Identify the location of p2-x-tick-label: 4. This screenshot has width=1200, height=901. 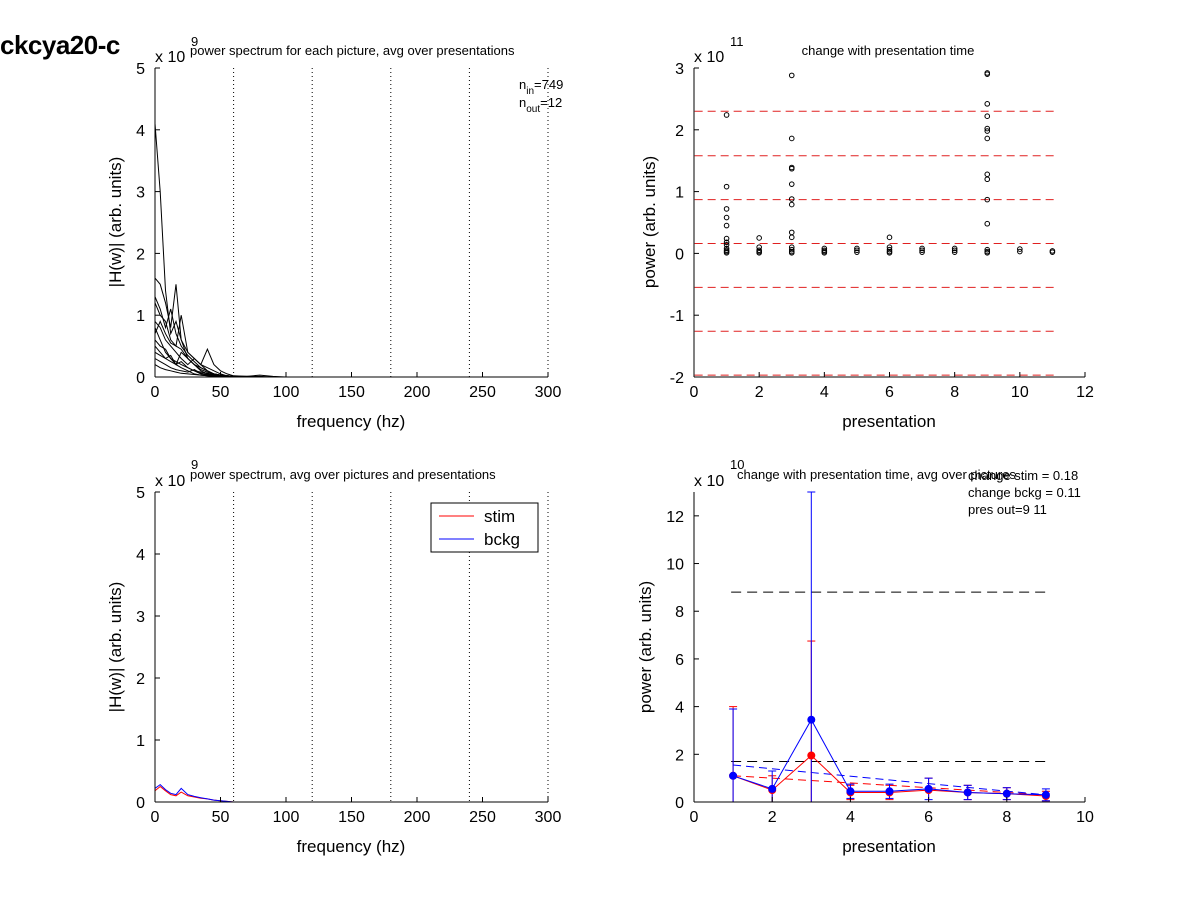
(824, 392).